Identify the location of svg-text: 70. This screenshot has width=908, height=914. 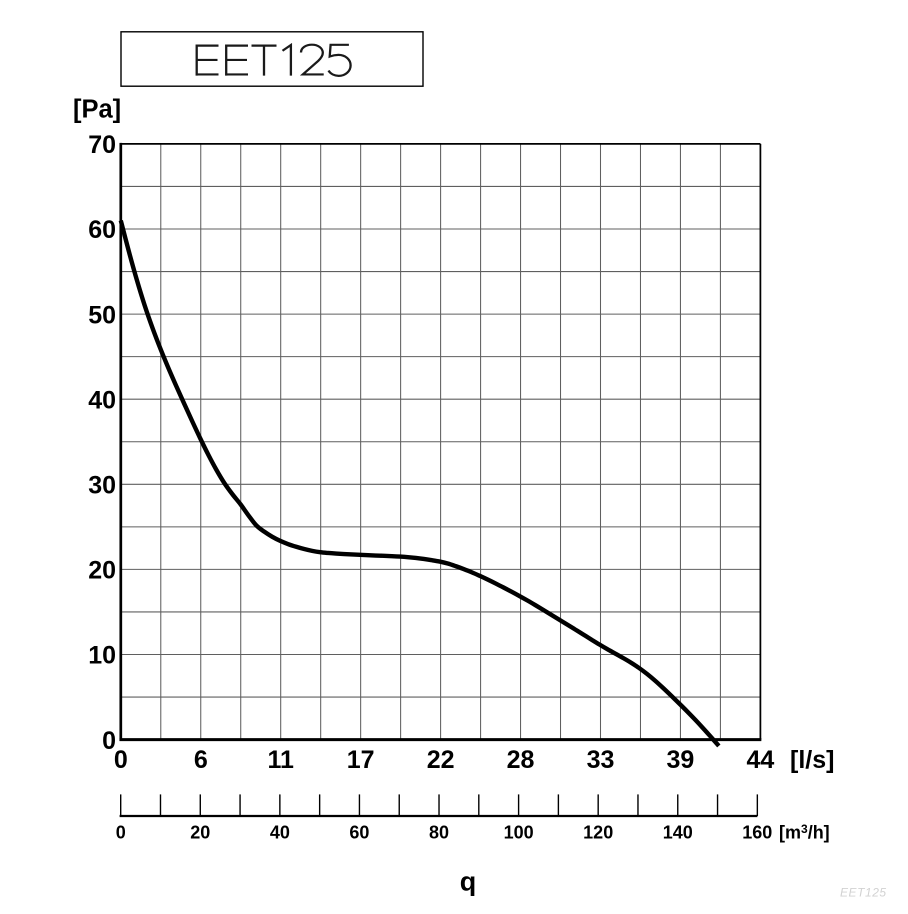
(102, 145).